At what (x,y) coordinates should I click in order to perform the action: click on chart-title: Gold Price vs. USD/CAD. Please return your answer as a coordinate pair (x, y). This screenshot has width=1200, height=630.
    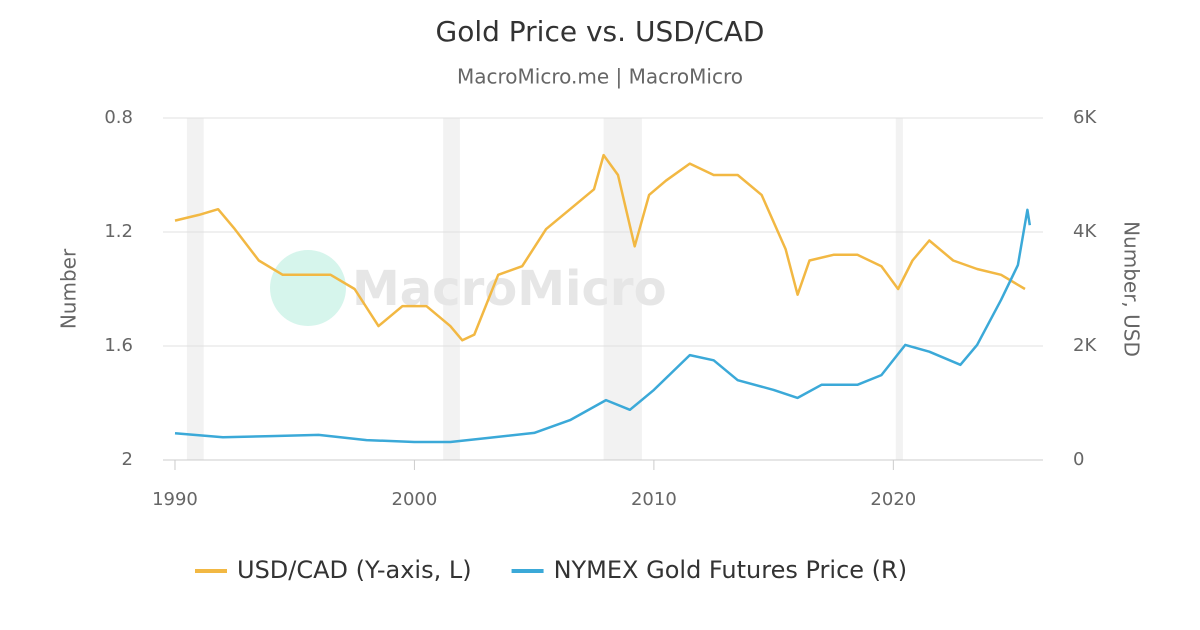
    Looking at the image, I should click on (600, 31).